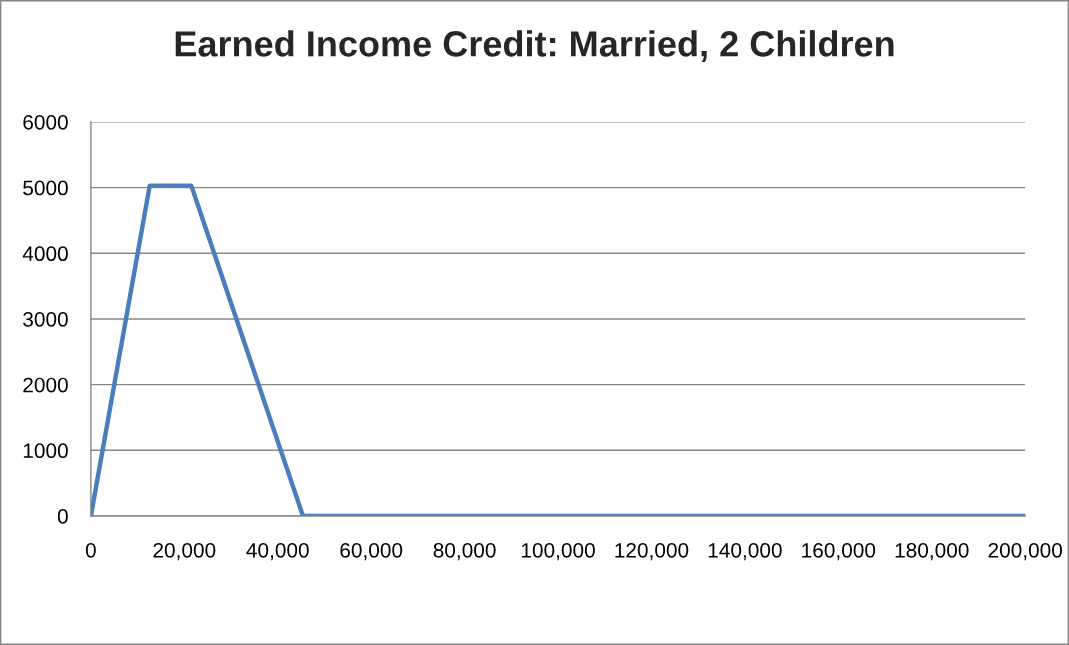  What do you see at coordinates (745, 551) in the screenshot?
I see `x-tick-label: 140,000` at bounding box center [745, 551].